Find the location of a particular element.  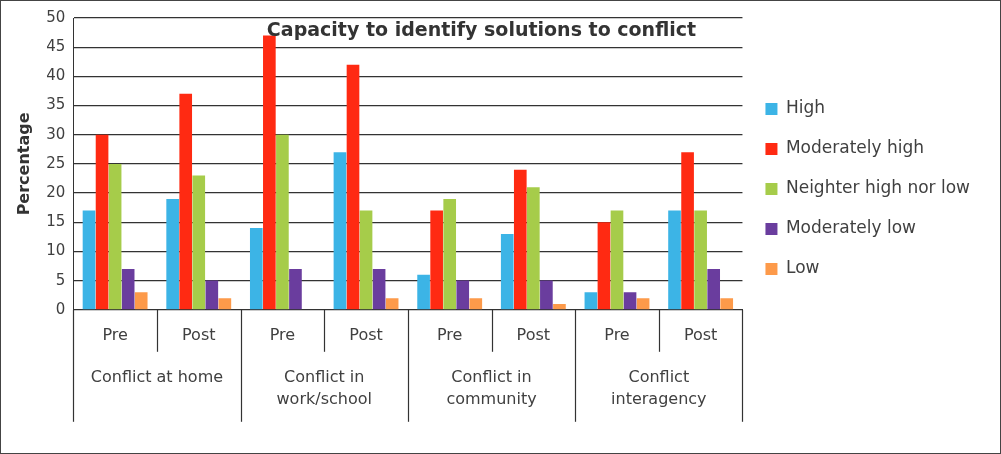

legend-label: Neighter high nor low is located at coordinates (878, 187).